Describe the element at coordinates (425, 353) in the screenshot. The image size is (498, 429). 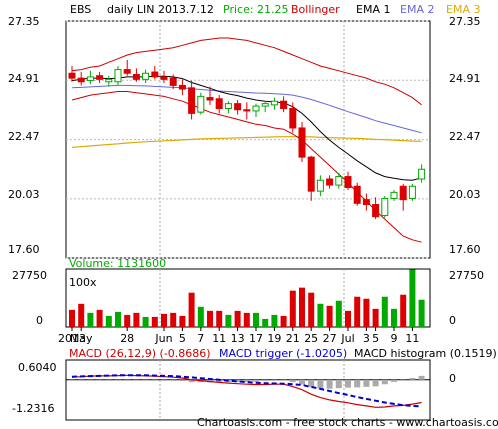
I see `macd-histogram-legend: MACD histogram (0.1519)` at that location.